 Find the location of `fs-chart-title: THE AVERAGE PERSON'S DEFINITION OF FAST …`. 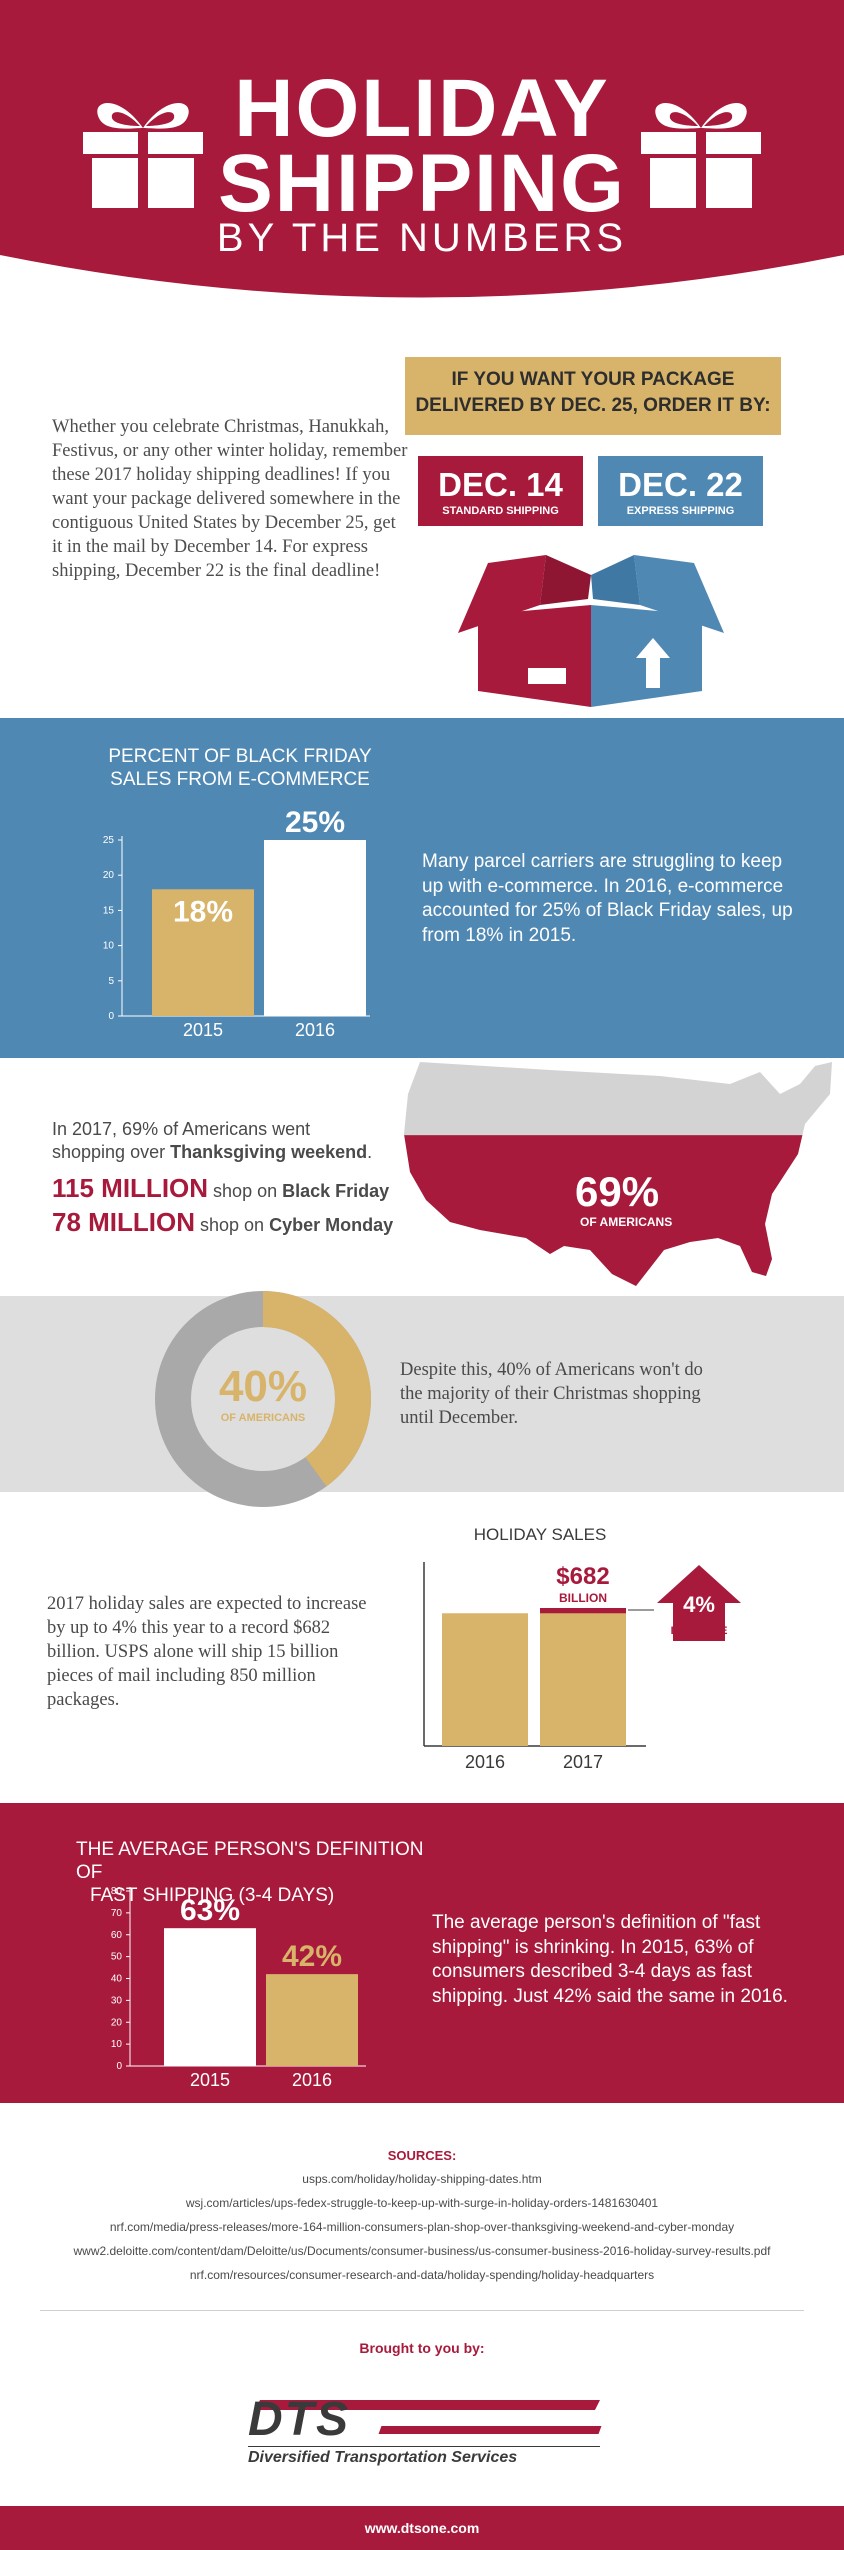

fs-chart-title: THE AVERAGE PERSON'S DEFINITION OF FAST … is located at coordinates (252, 1873).